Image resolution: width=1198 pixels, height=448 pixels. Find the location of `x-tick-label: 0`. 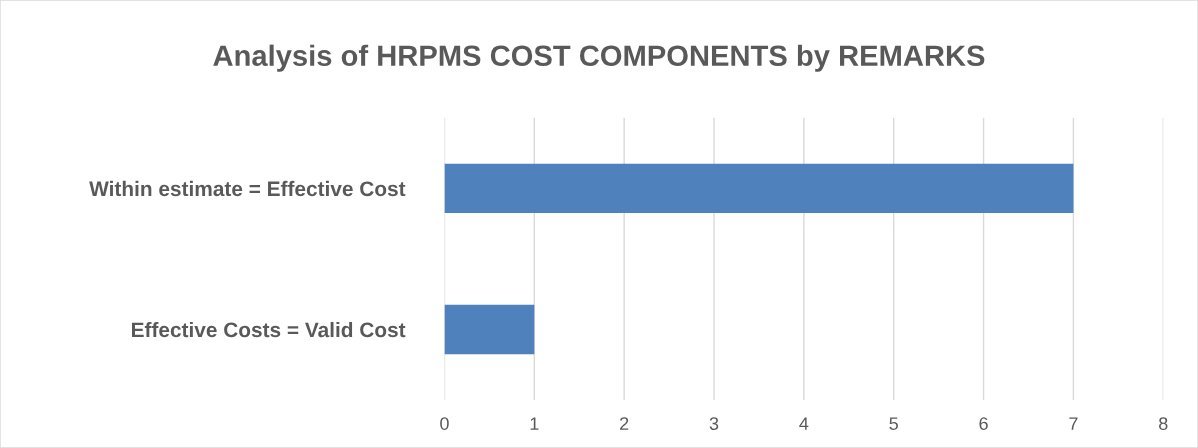

x-tick-label: 0 is located at coordinates (444, 423).